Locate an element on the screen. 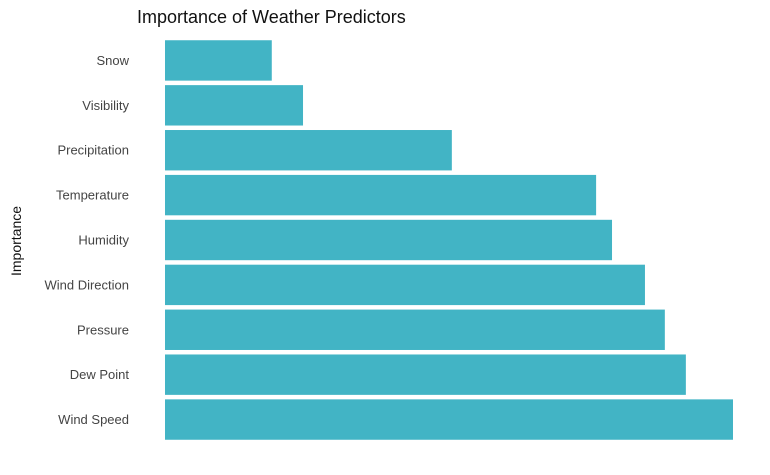 This screenshot has width=770, height=475. bar-wind-speed is located at coordinates (449, 419).